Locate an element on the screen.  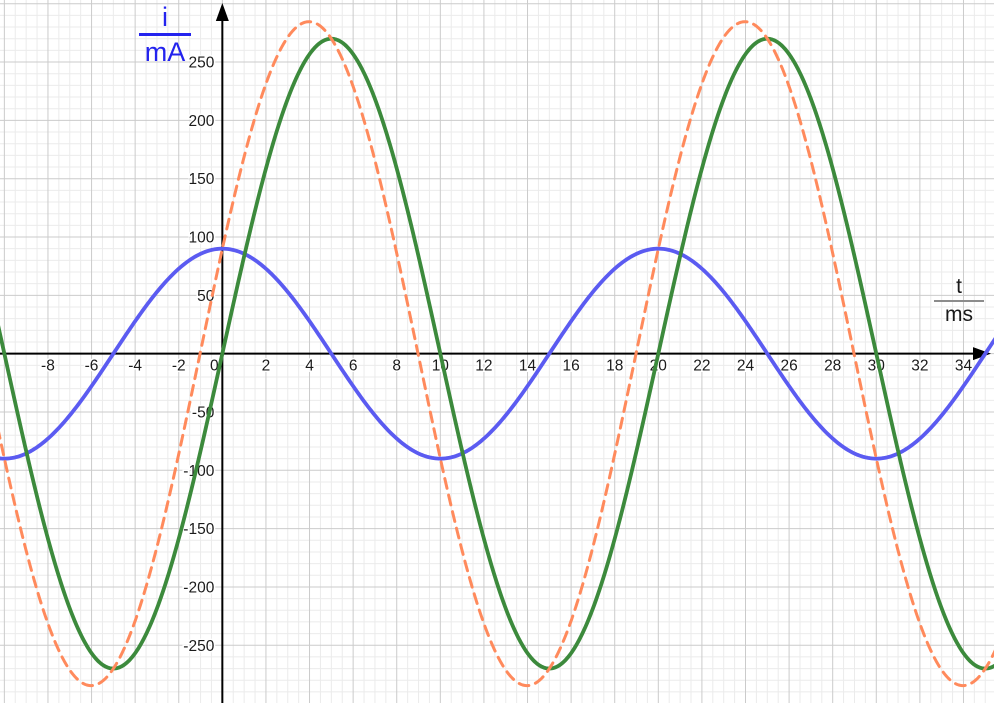
y-axis-label-numerator: i is located at coordinates (165, 17).